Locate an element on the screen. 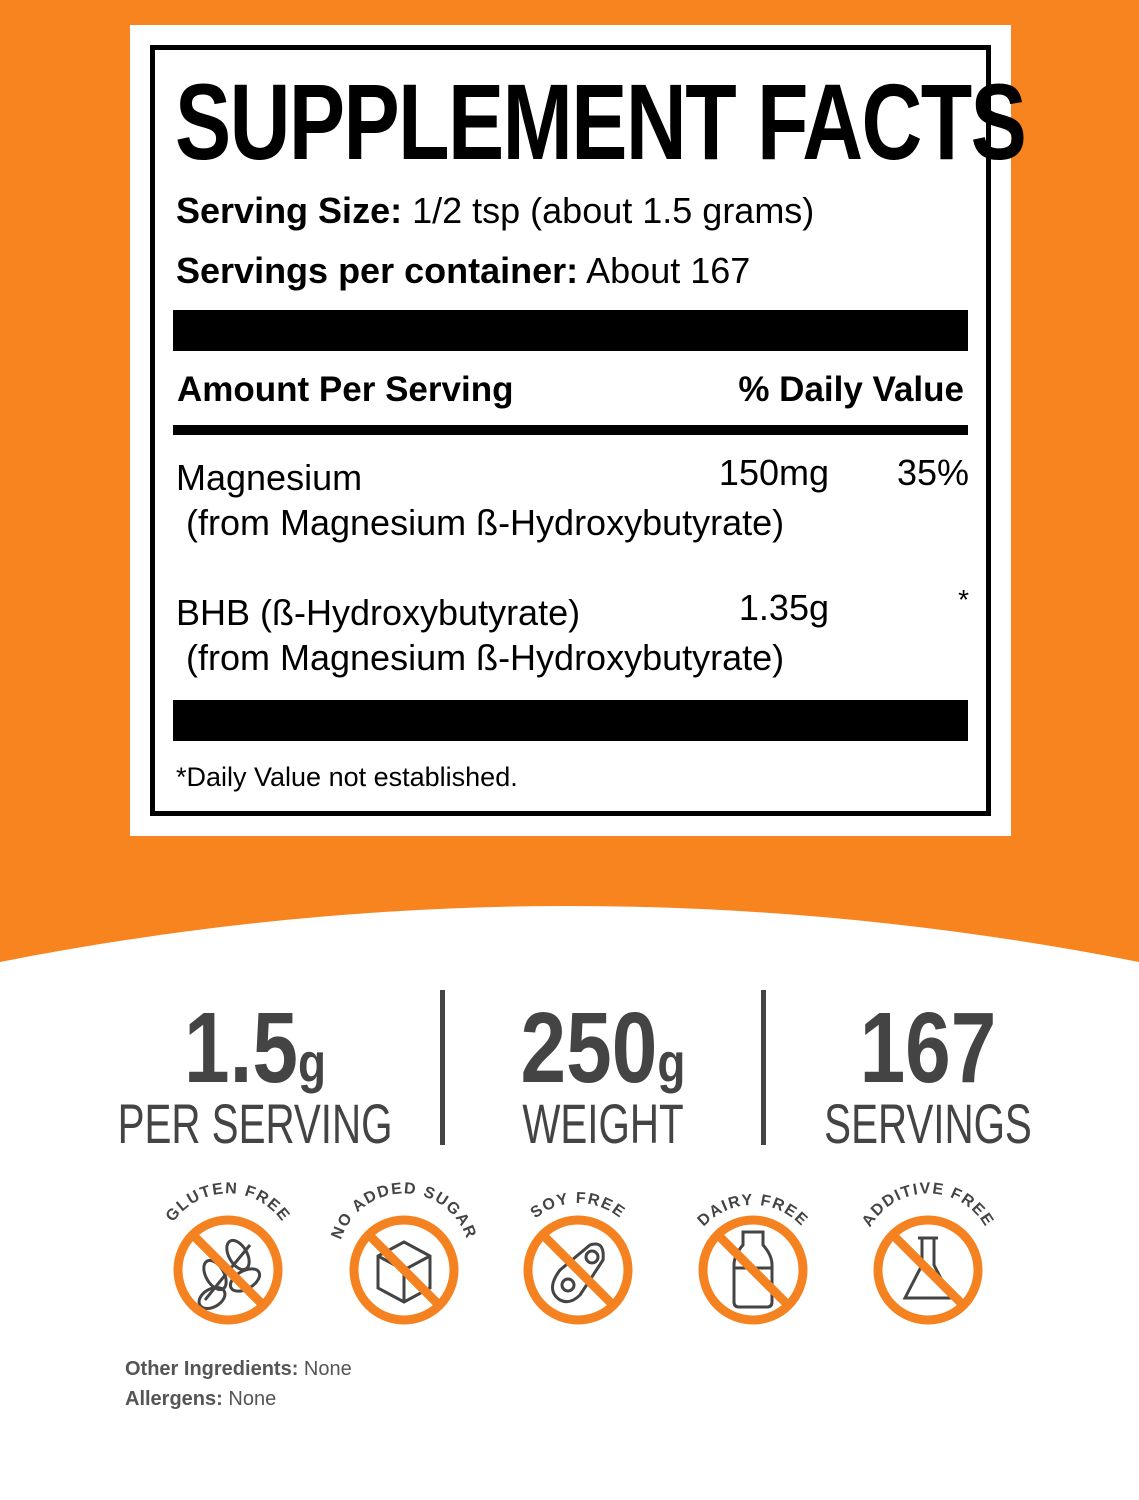  stat-label: WEIGHT is located at coordinates (603, 1123).